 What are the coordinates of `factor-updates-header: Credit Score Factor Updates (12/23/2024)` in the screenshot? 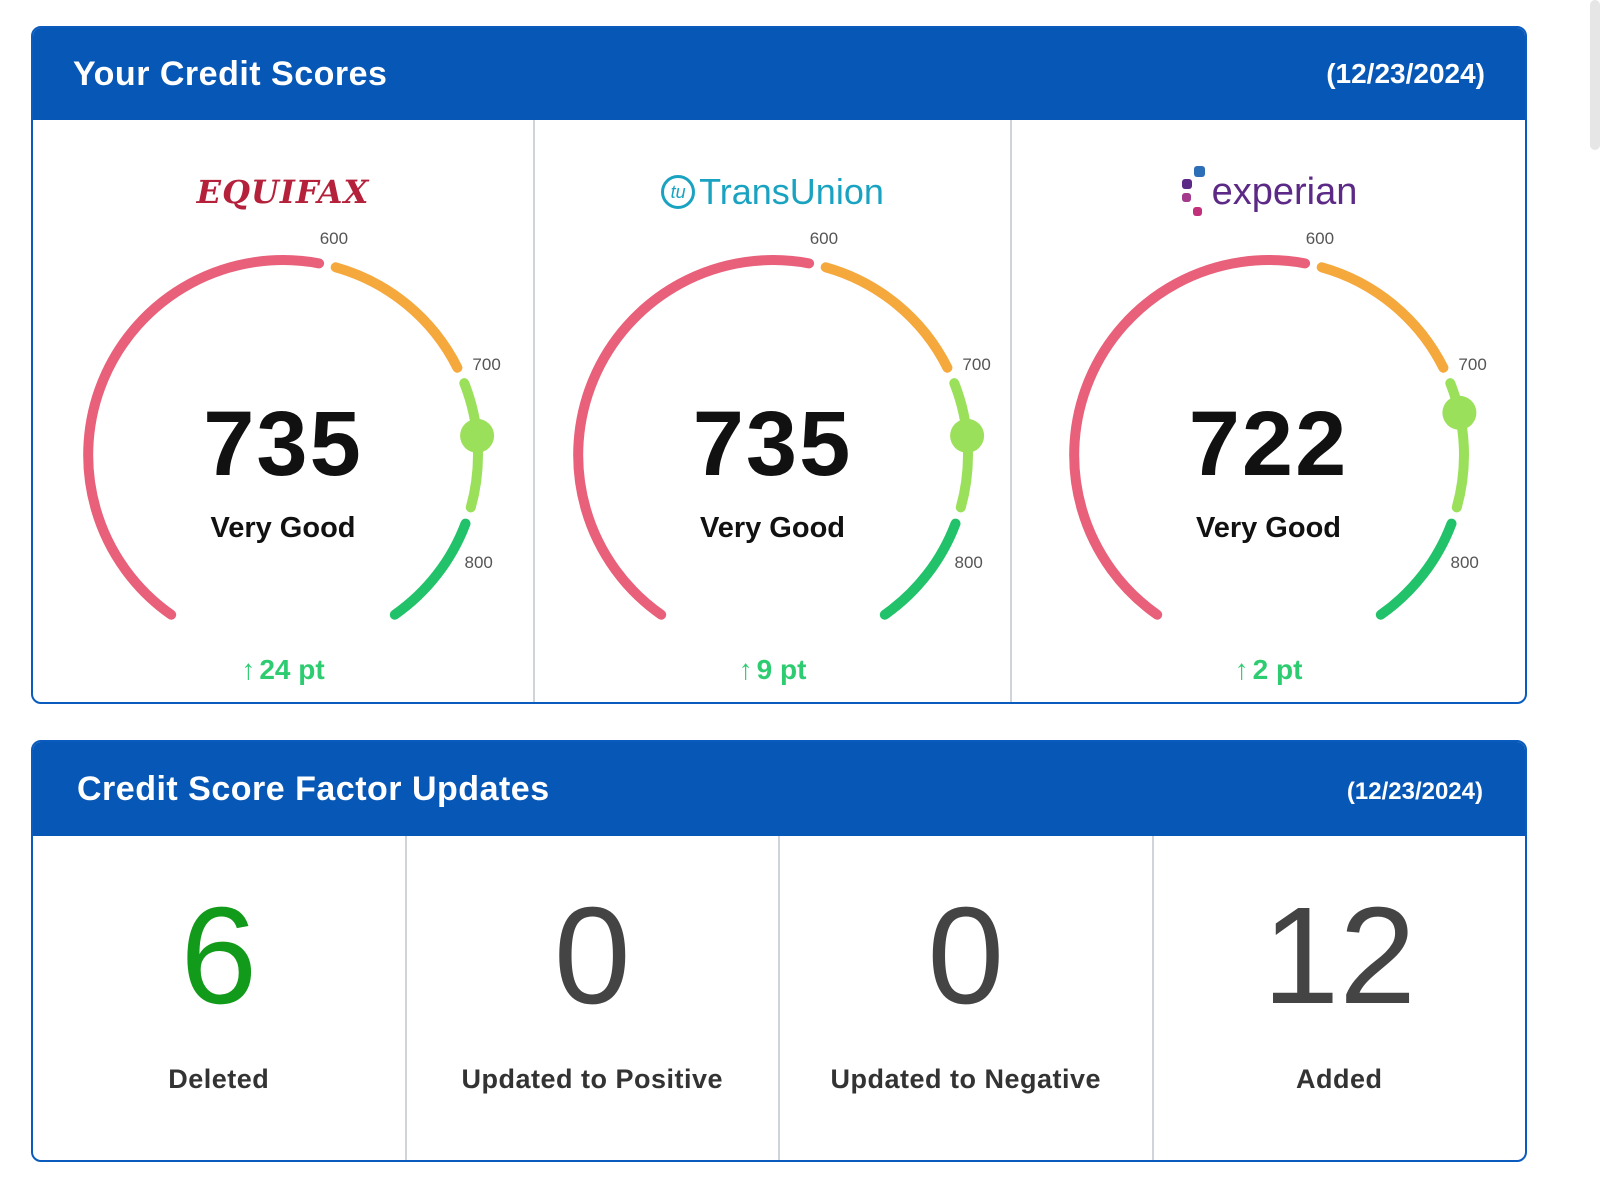 It's located at (779, 789).